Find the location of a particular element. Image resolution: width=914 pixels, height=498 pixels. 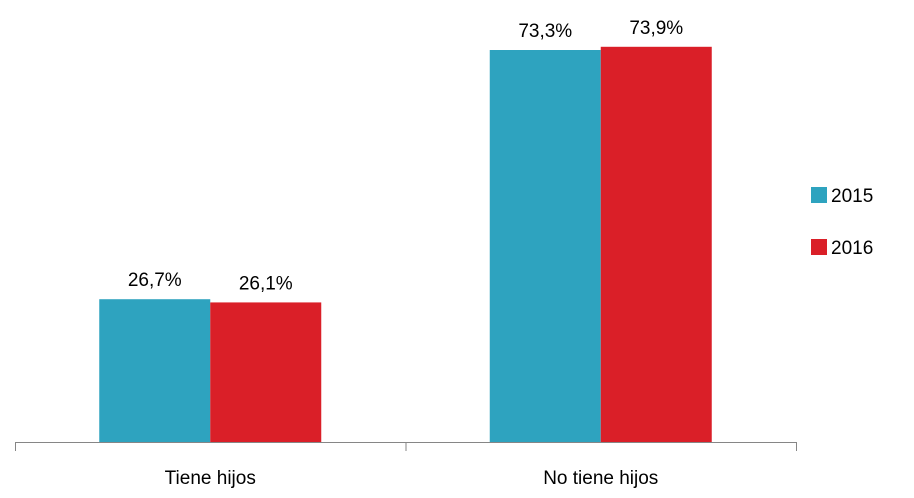

data-label: 73,3% is located at coordinates (545, 31).